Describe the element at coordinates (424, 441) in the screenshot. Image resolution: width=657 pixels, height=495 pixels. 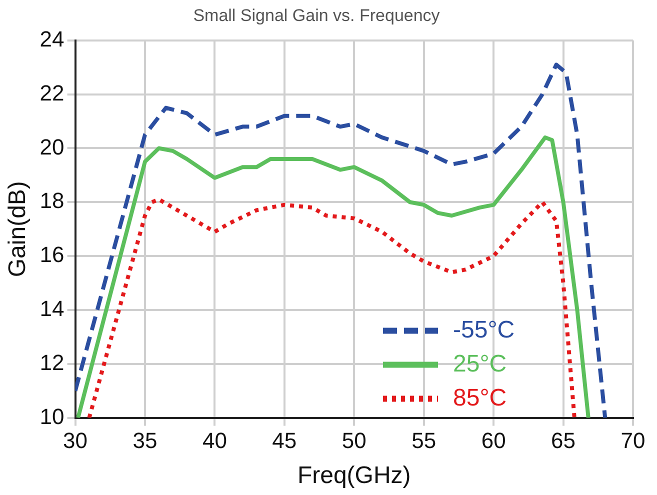
I see `x-tick-label: 55` at that location.